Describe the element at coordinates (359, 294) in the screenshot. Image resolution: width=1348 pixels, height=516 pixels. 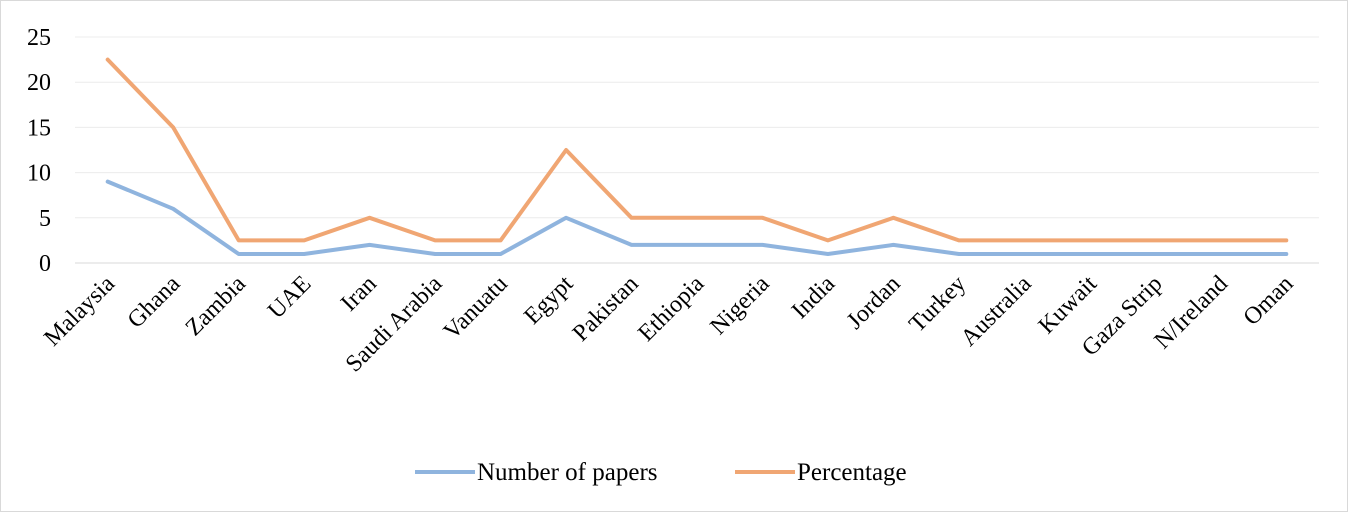
I see `x-tick-label: Iran` at that location.